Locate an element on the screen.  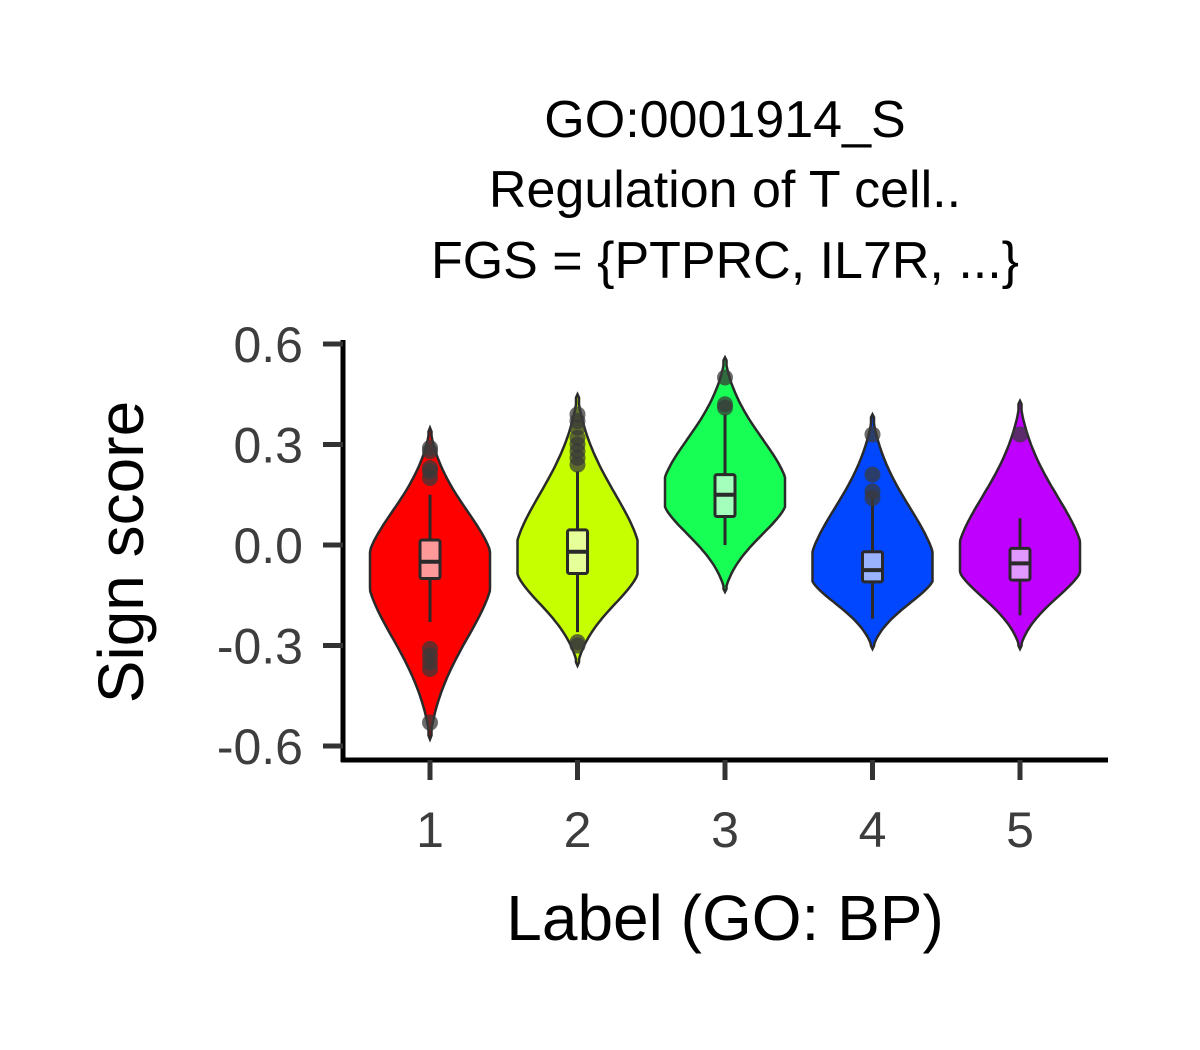
y-ticks: 0.6 0.3 0.0 -0.3 -0.6 is located at coordinates (280, 546).